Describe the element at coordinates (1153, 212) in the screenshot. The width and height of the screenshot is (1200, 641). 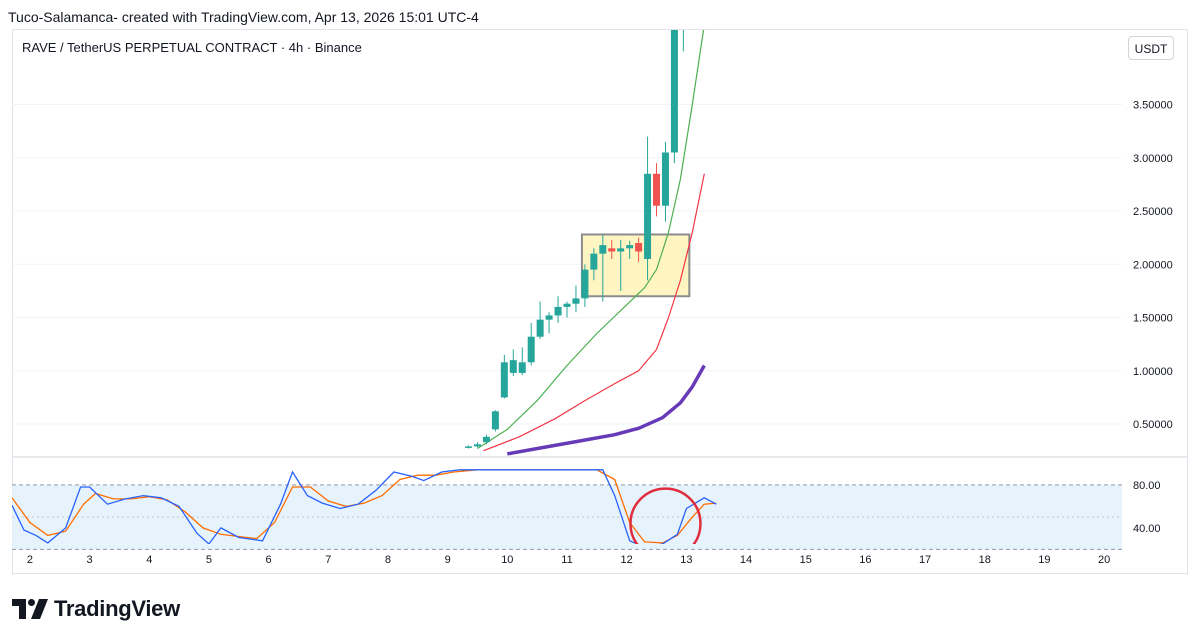
I see `price-tick-label: 2.50000` at that location.